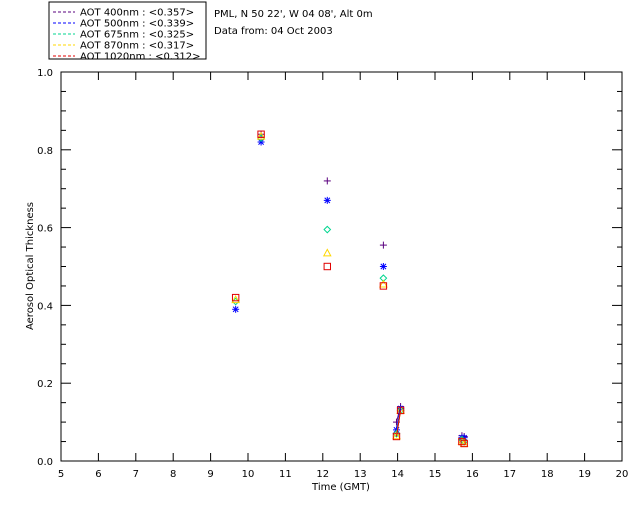  I want to click on x-tick-label: 6, so click(98, 474).